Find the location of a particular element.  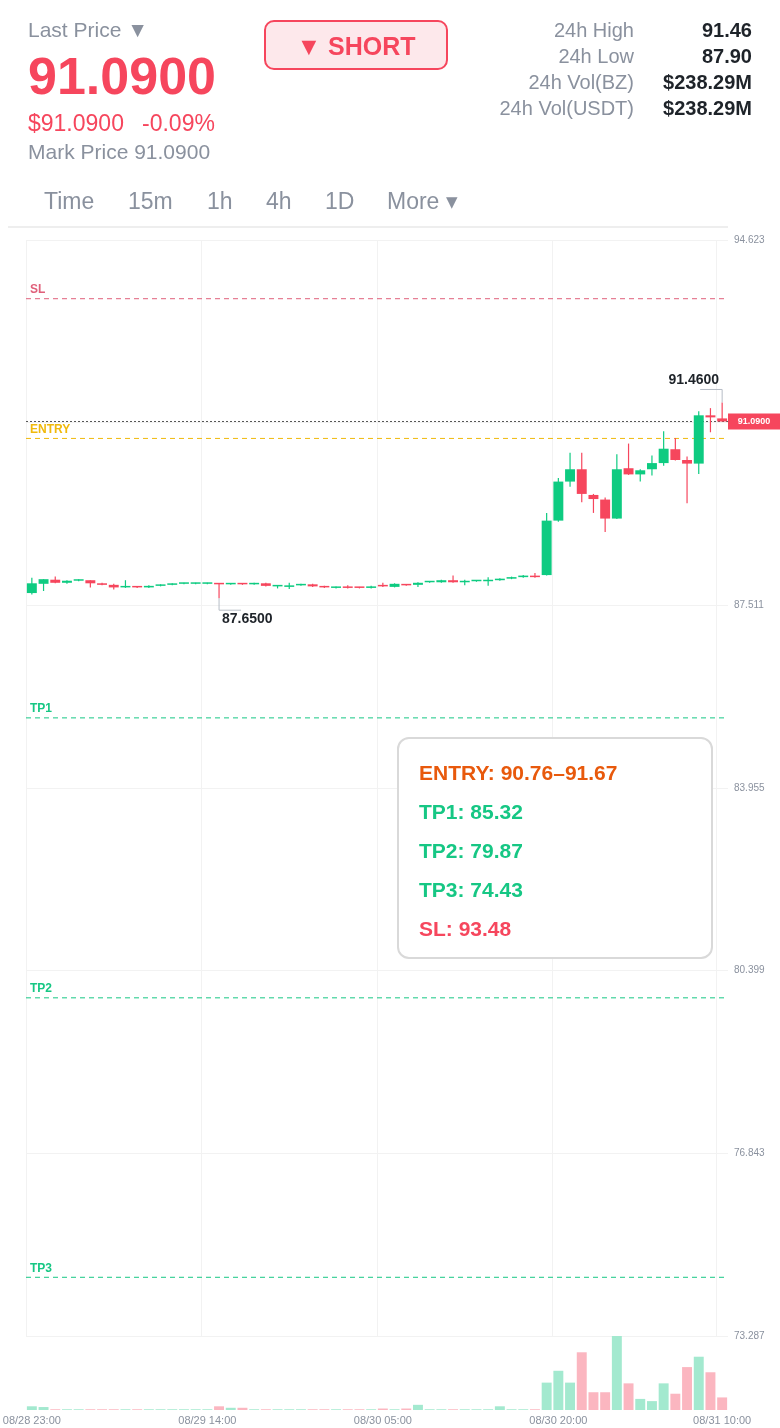

x-tick-label: 08/30 05:00 is located at coordinates (382, 1419).